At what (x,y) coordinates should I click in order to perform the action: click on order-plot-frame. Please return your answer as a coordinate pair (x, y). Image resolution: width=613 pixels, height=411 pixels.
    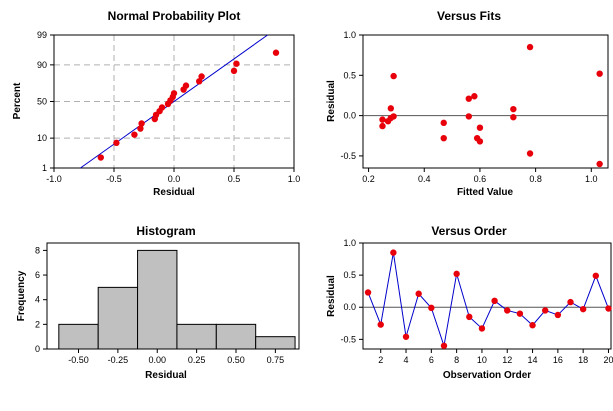
    Looking at the image, I should click on (487, 296).